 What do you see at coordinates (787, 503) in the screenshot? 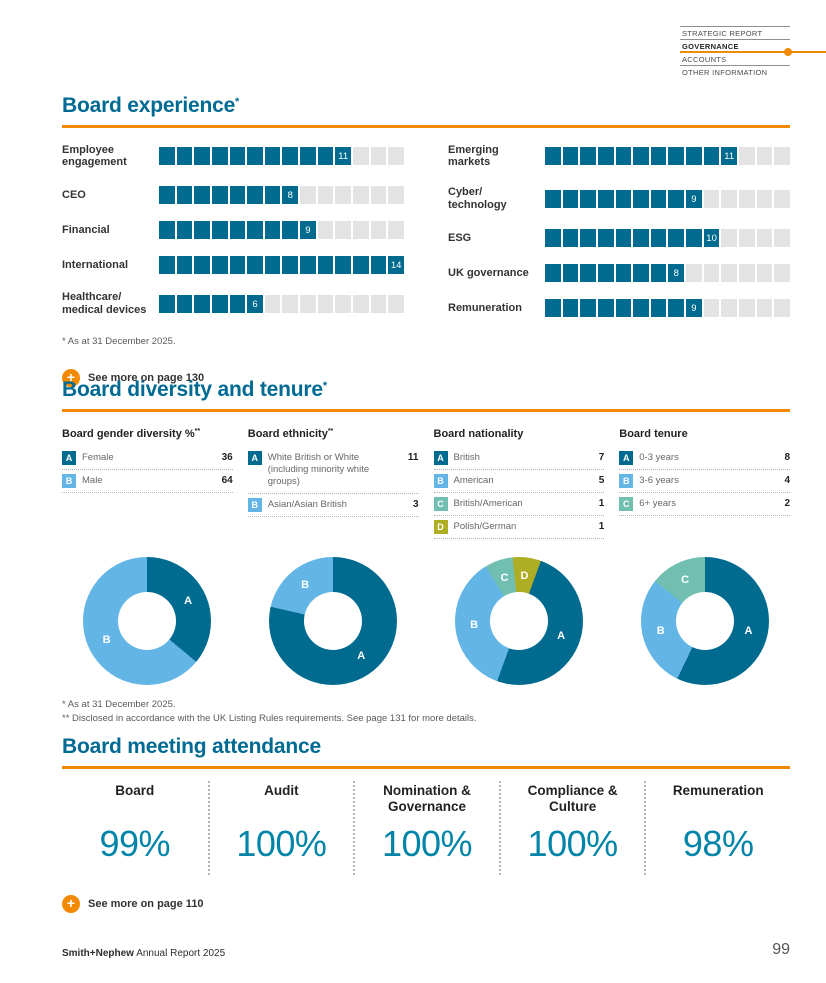
I see `legend-value: 2` at bounding box center [787, 503].